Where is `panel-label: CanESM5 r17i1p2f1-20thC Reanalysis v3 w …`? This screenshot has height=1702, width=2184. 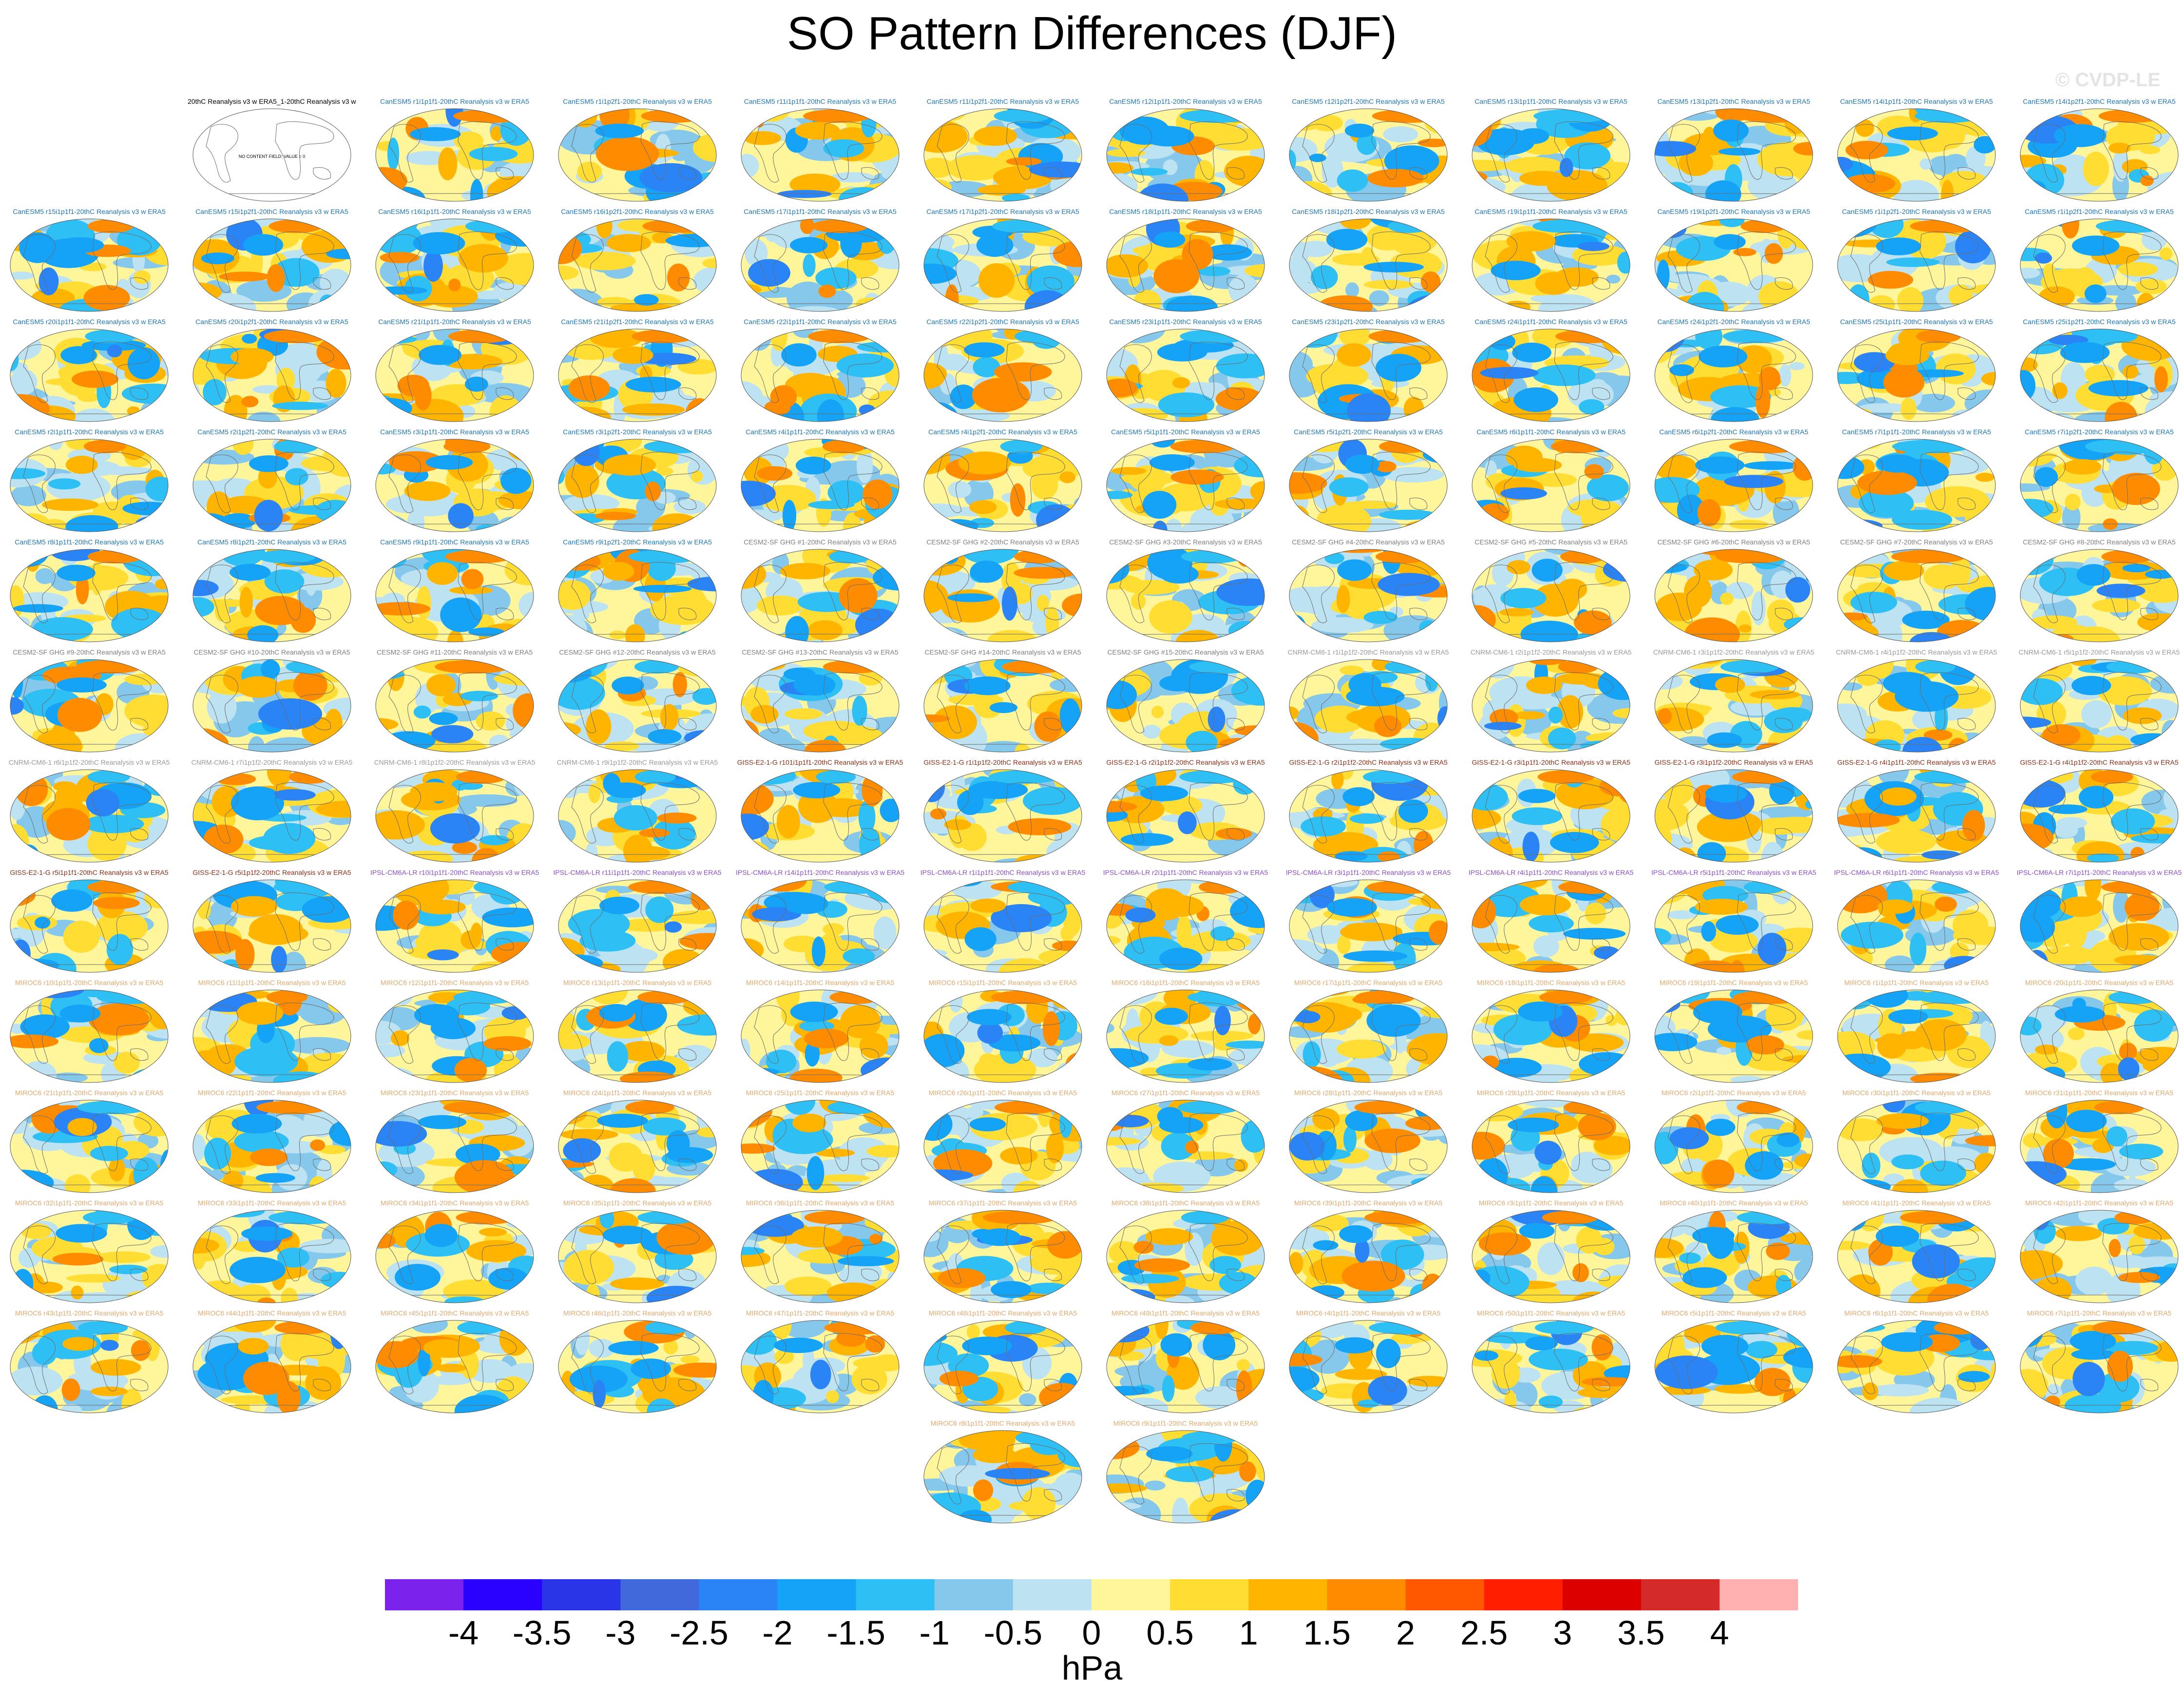
panel-label: CanESM5 r17i1p2f1-20thC Reanalysis v3 w … is located at coordinates (1002, 211).